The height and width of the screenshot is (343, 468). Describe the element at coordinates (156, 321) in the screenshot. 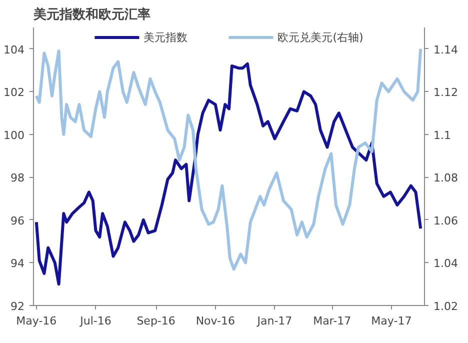

I see `x-tick-label: Sep-16` at that location.